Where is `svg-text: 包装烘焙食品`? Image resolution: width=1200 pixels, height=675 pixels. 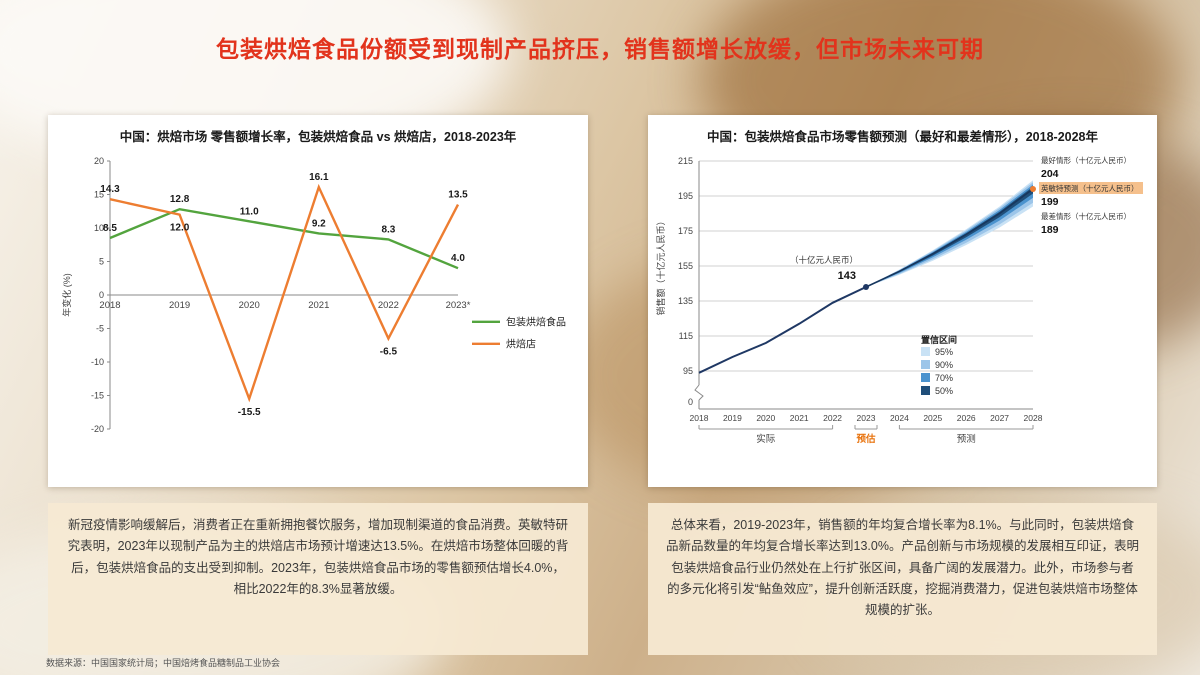
svg-text: 包装烘焙食品 is located at coordinates (536, 322).